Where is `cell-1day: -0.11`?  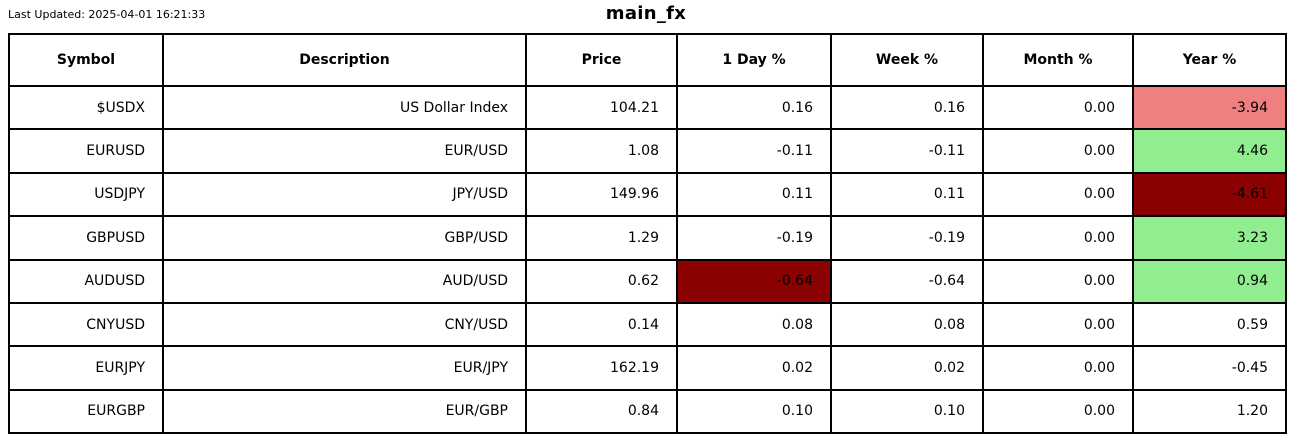 cell-1day: -0.11 is located at coordinates (754, 151).